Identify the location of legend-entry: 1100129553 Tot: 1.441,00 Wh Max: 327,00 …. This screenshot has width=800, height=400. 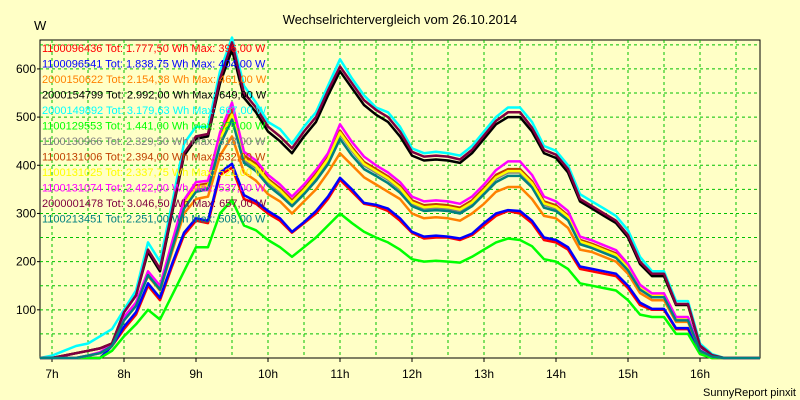
(154, 127).